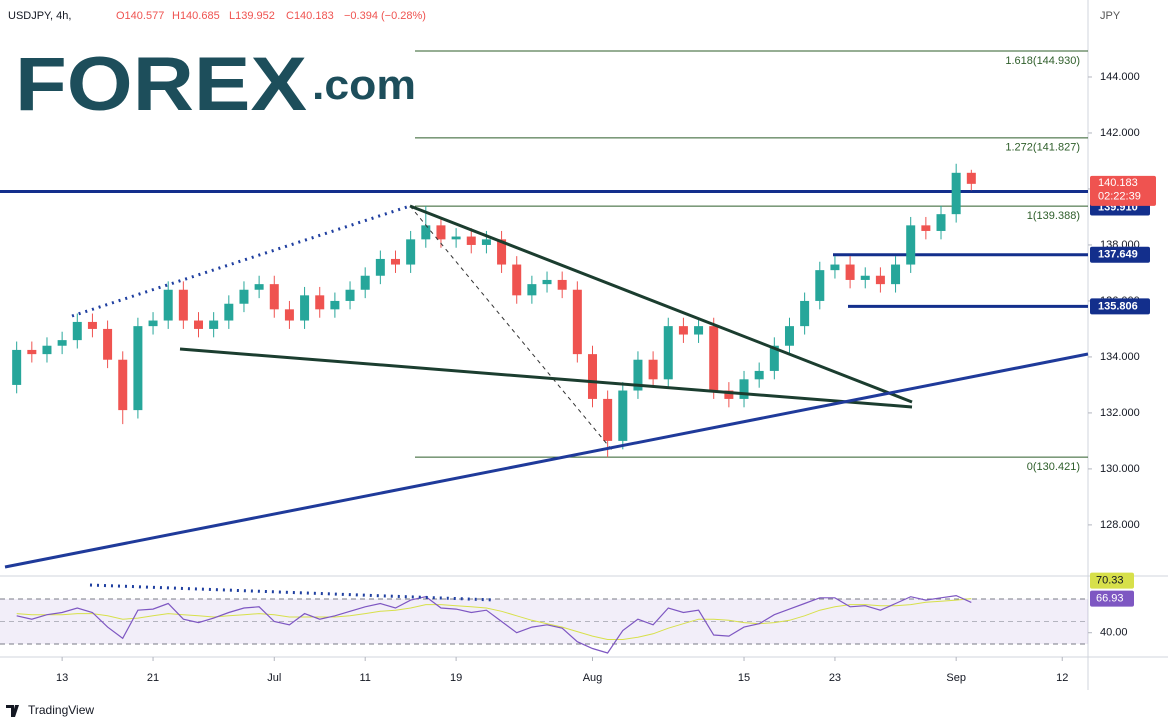  I want to click on fib-label: 1.618(144.930), so click(1042, 61).